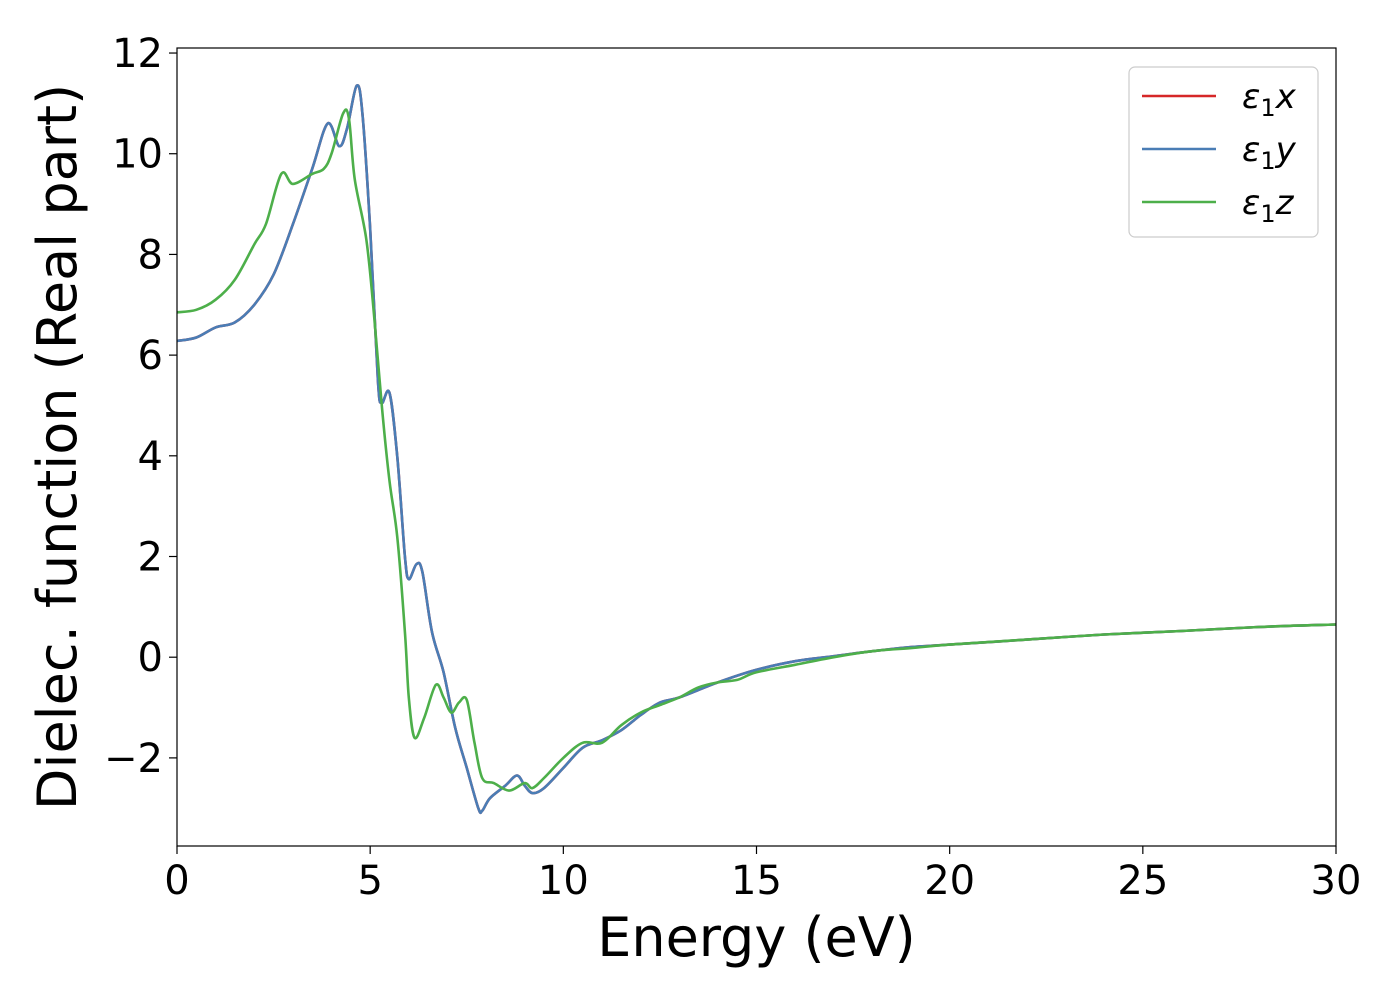  What do you see at coordinates (150, 255) in the screenshot?
I see `y-tick-label: 8` at bounding box center [150, 255].